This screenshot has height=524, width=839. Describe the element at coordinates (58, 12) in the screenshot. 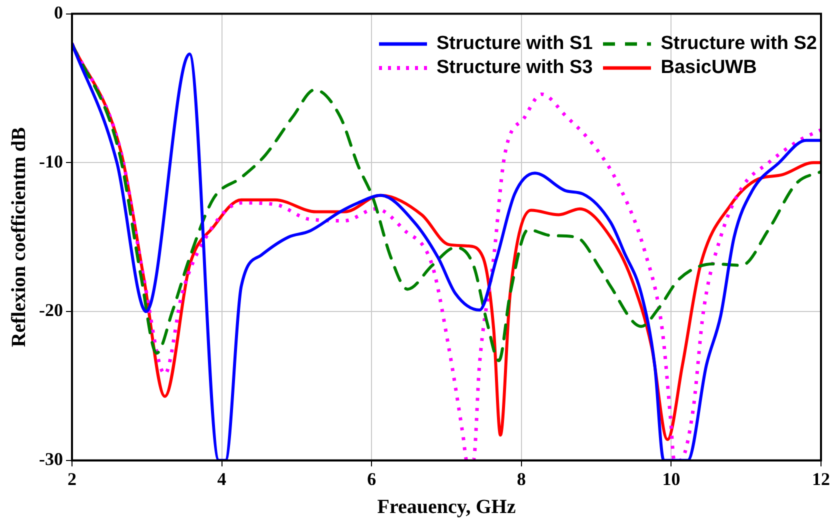

I see `y-tick-label: 0` at that location.